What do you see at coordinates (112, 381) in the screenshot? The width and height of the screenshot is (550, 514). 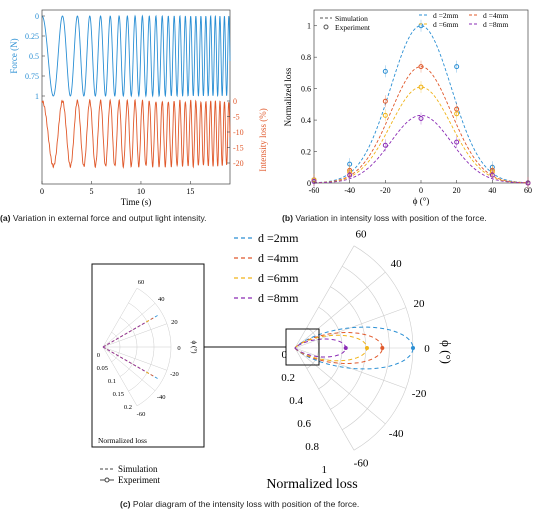 I see `inset-radial-label: 0.1` at bounding box center [112, 381].